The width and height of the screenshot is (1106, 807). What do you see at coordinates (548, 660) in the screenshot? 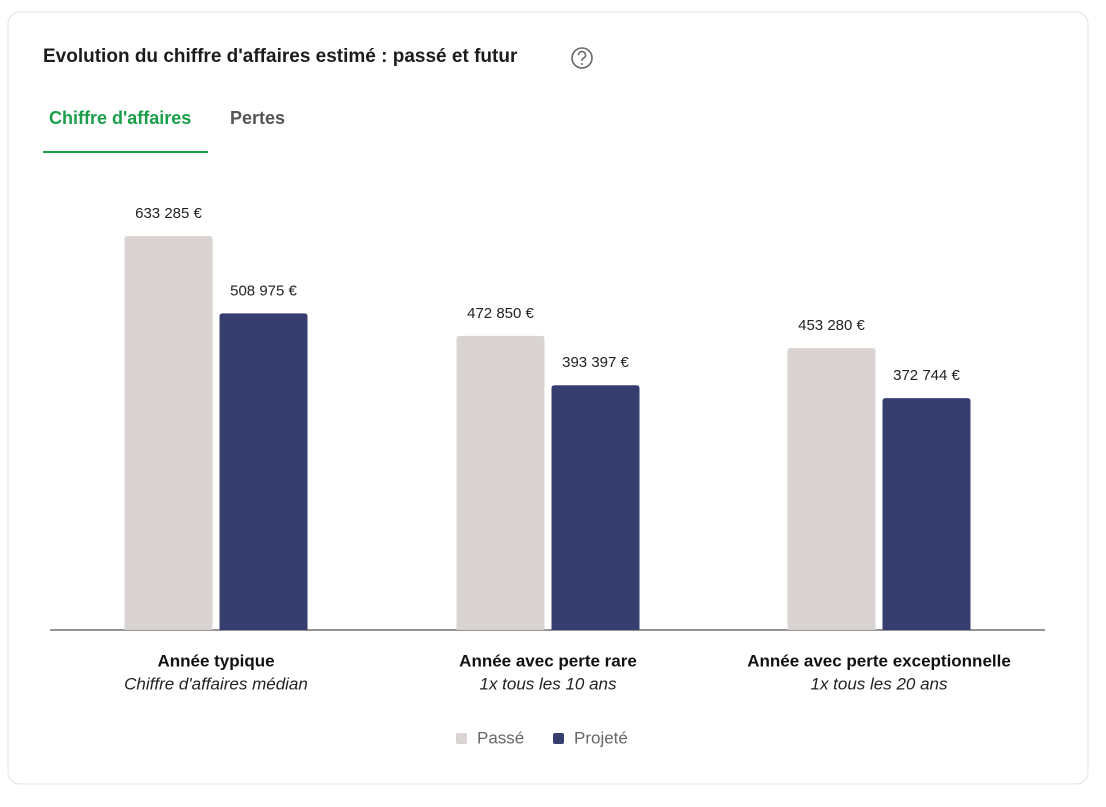
I see `category-label: Année avec perte rare` at bounding box center [548, 660].